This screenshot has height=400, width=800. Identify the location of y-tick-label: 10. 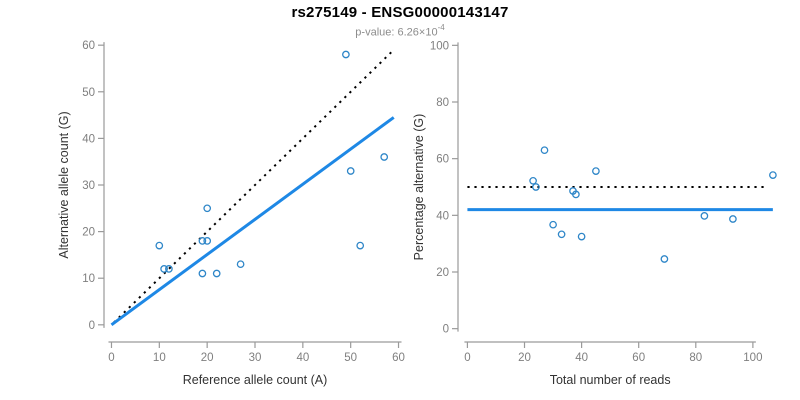
(88, 279).